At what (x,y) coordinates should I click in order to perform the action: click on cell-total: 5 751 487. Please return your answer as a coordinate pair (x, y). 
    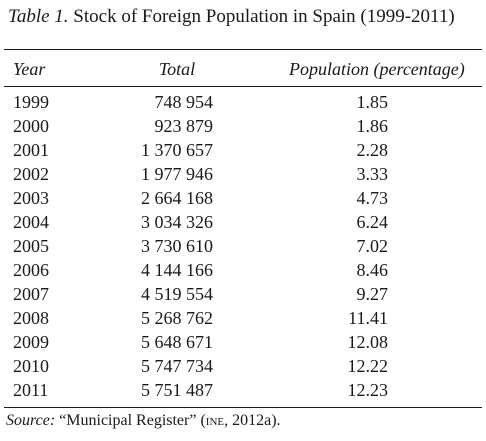
    Looking at the image, I should click on (177, 390).